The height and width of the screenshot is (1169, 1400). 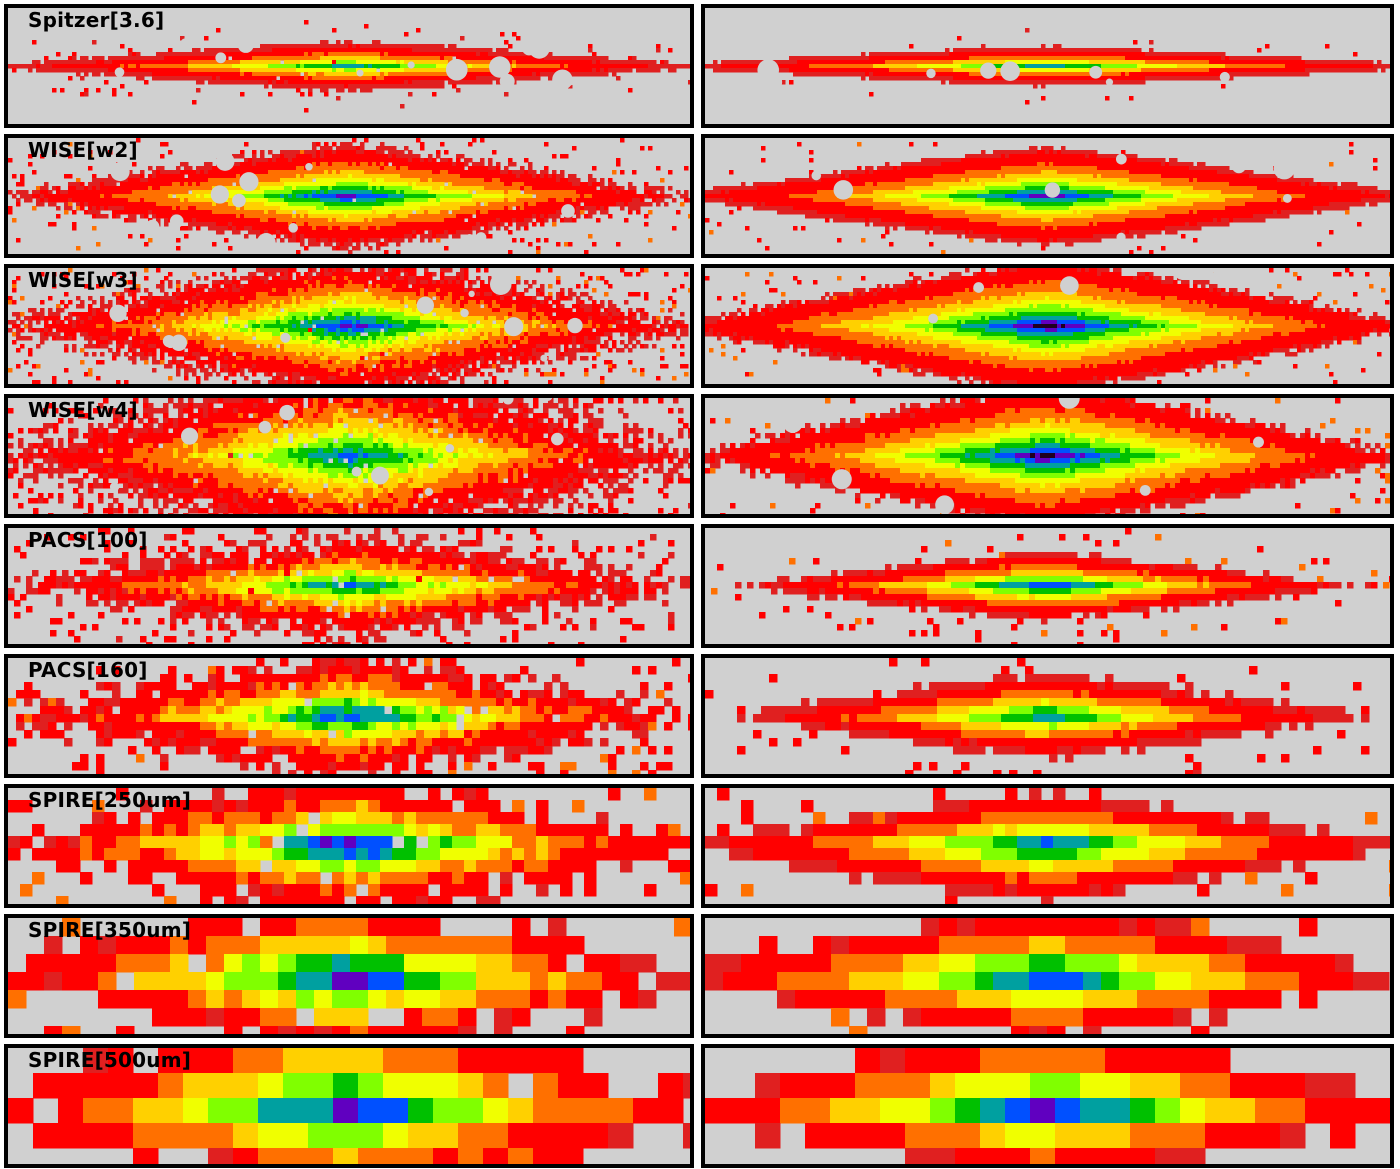 What do you see at coordinates (700, 846) in the screenshot?
I see `image-row: SPIRE[250um]` at bounding box center [700, 846].